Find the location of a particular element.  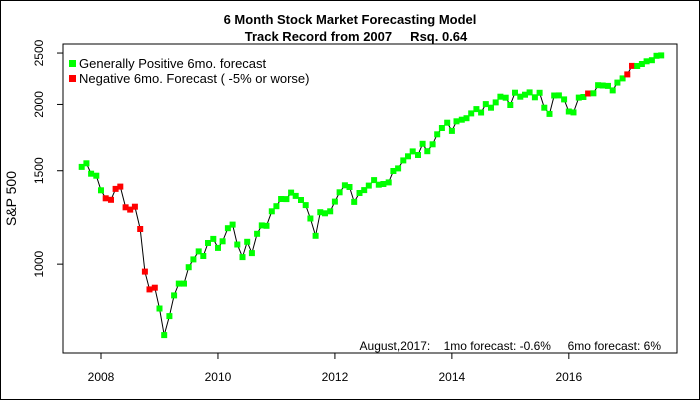

x-axis: 2008 2010 2012 2014 2016 is located at coordinates (335, 368).